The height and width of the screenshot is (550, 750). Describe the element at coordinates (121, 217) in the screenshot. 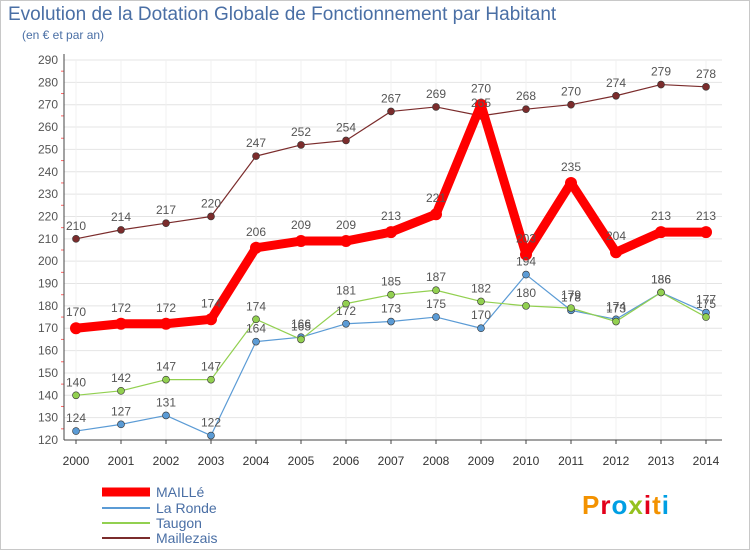

I see `data-label: 214` at that location.